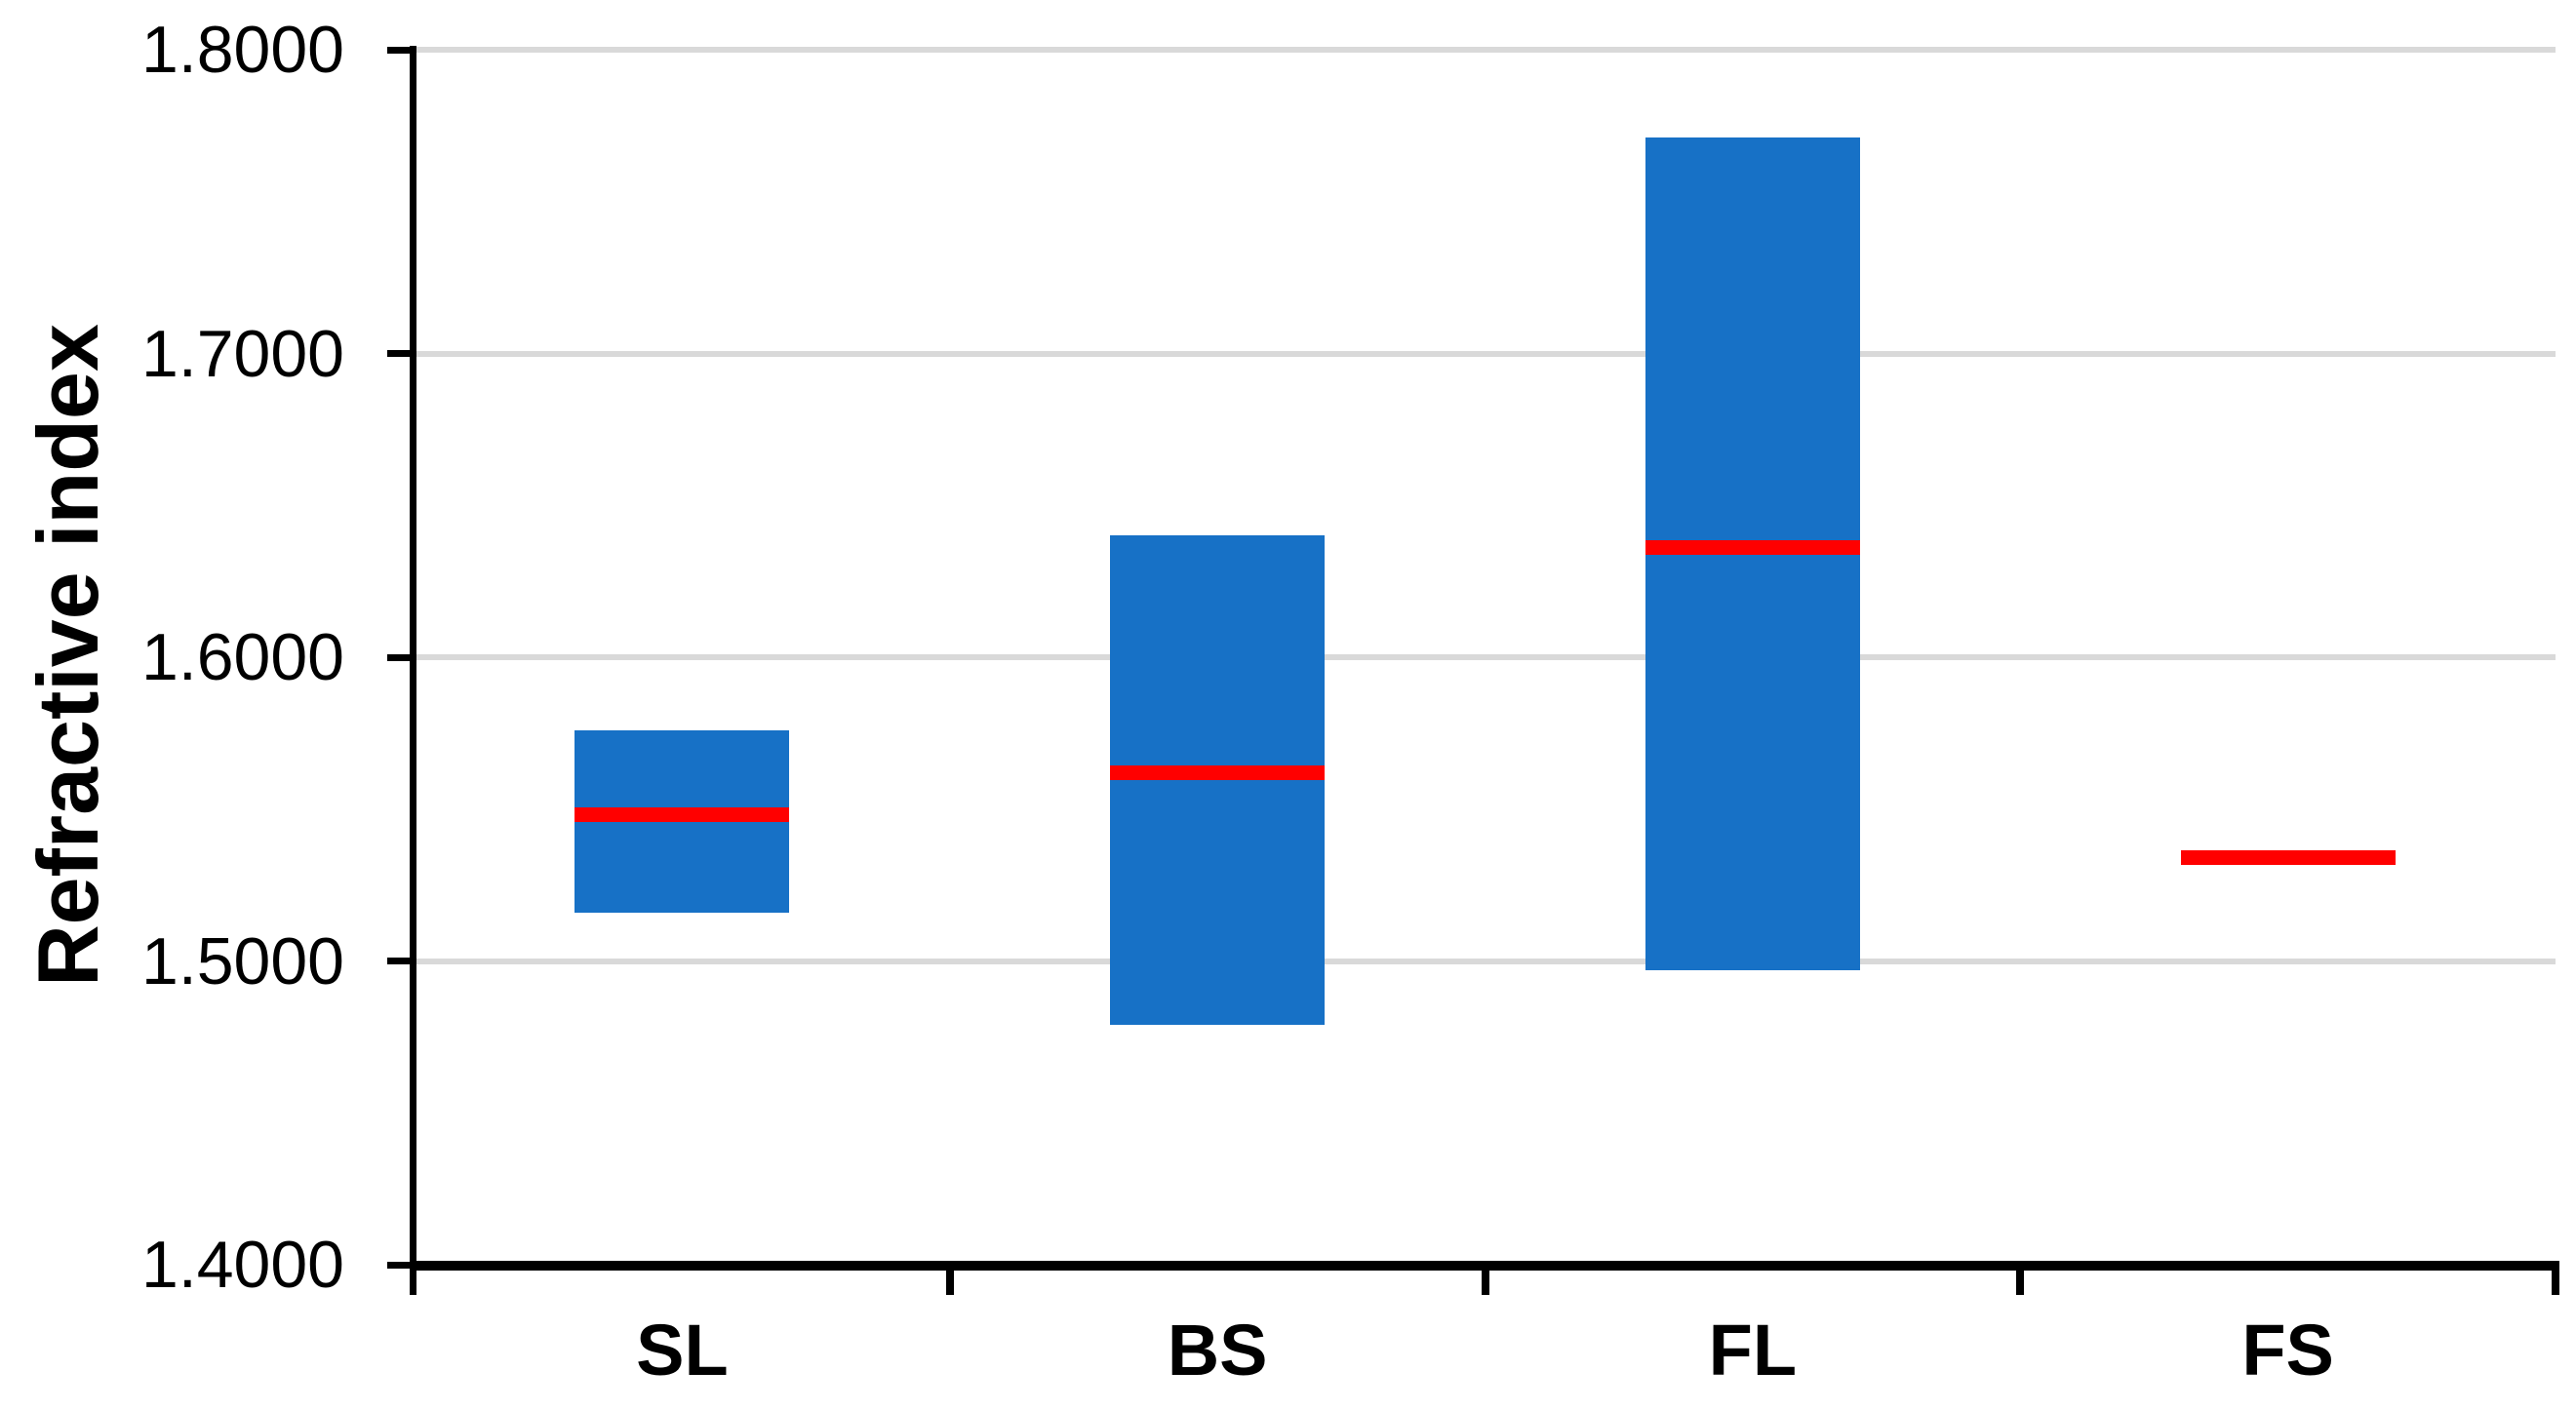 The image size is (2576, 1410). What do you see at coordinates (413, 671) in the screenshot?
I see `y-axis-line` at bounding box center [413, 671].